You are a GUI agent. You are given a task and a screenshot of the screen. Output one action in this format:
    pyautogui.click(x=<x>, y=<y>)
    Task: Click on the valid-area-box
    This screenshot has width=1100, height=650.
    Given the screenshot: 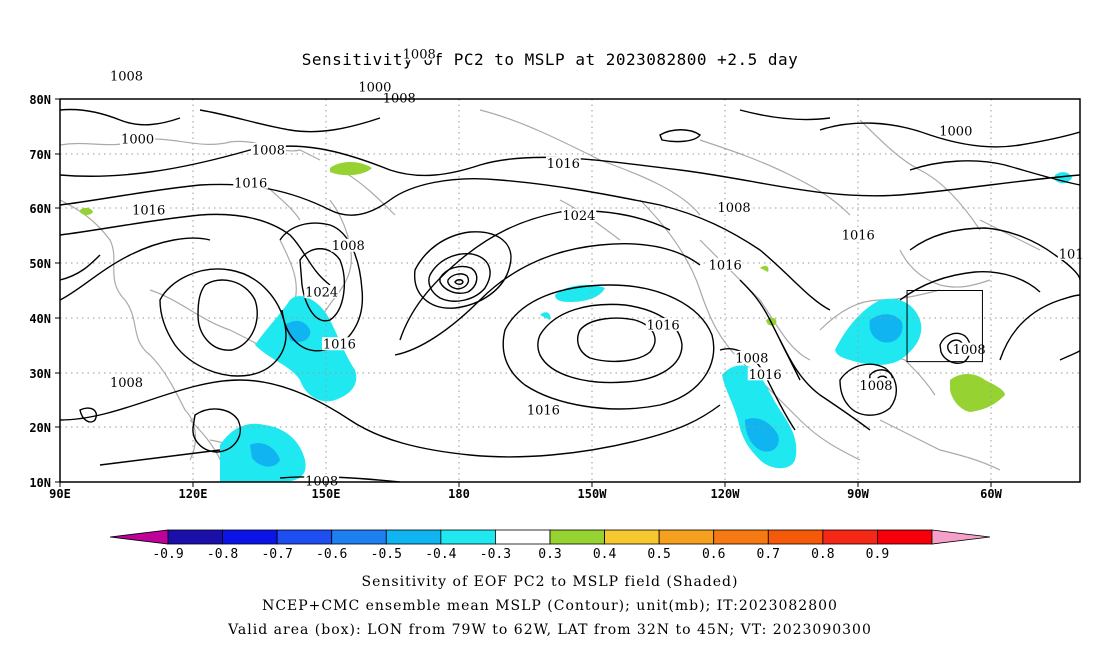 What is the action you would take?
    pyautogui.click(x=944, y=326)
    